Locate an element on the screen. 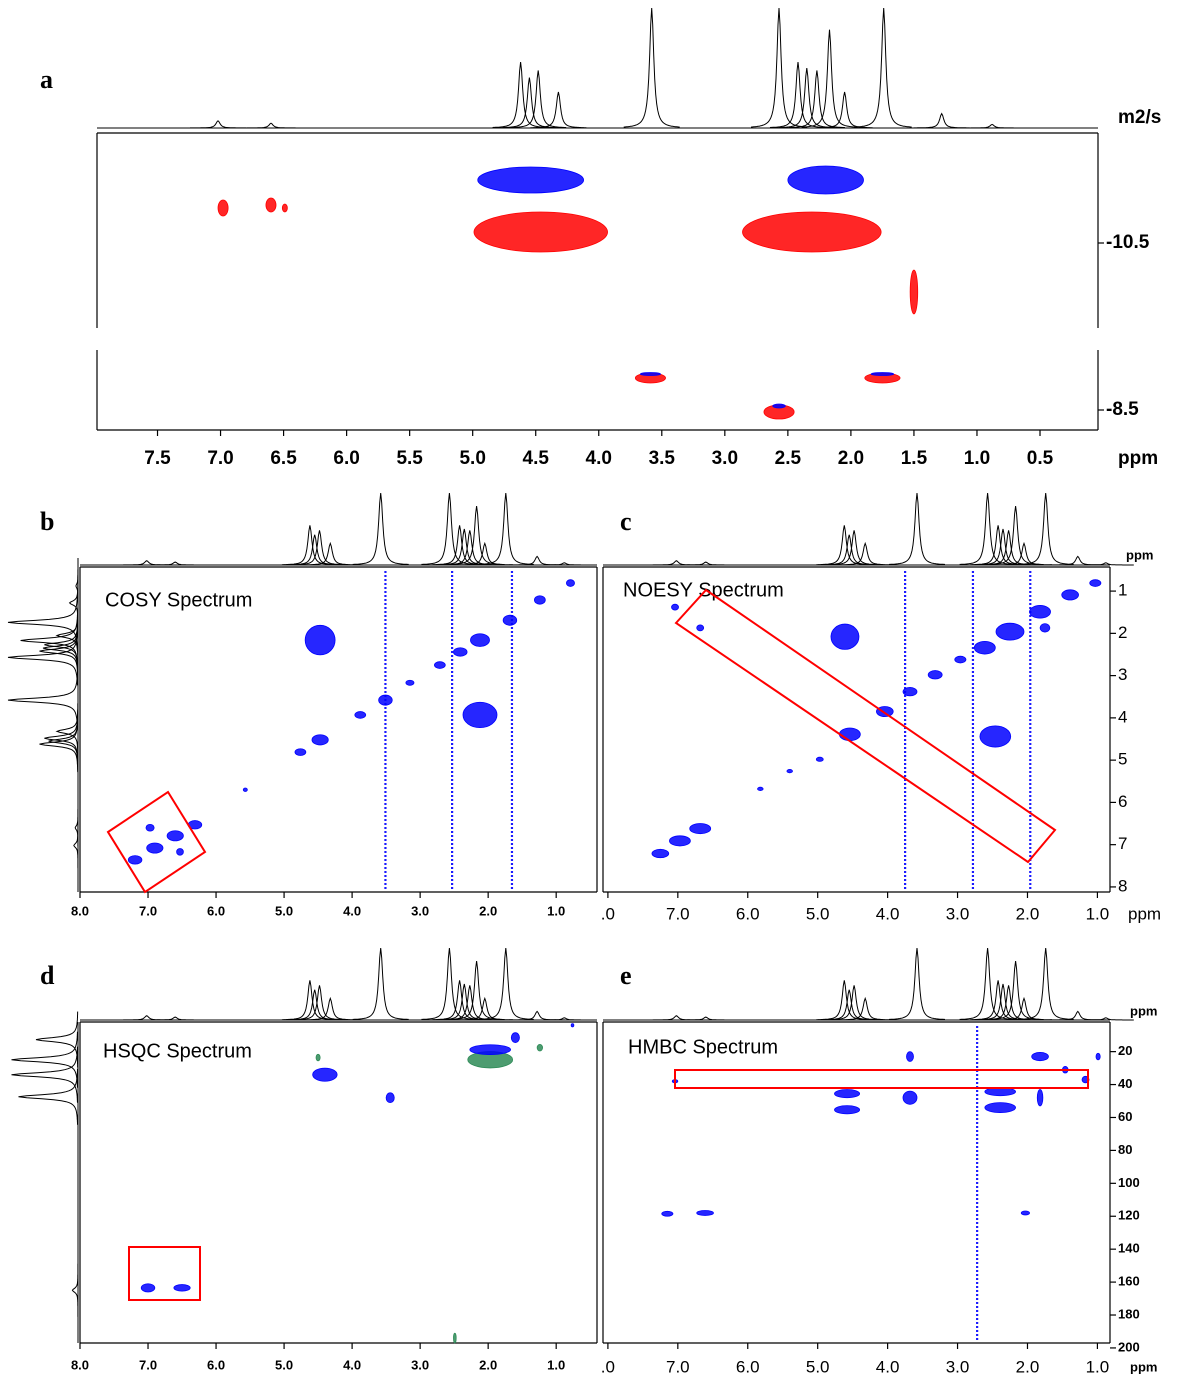 This screenshot has height=1379, width=1178. y-tick-label: 4 is located at coordinates (1122, 716).